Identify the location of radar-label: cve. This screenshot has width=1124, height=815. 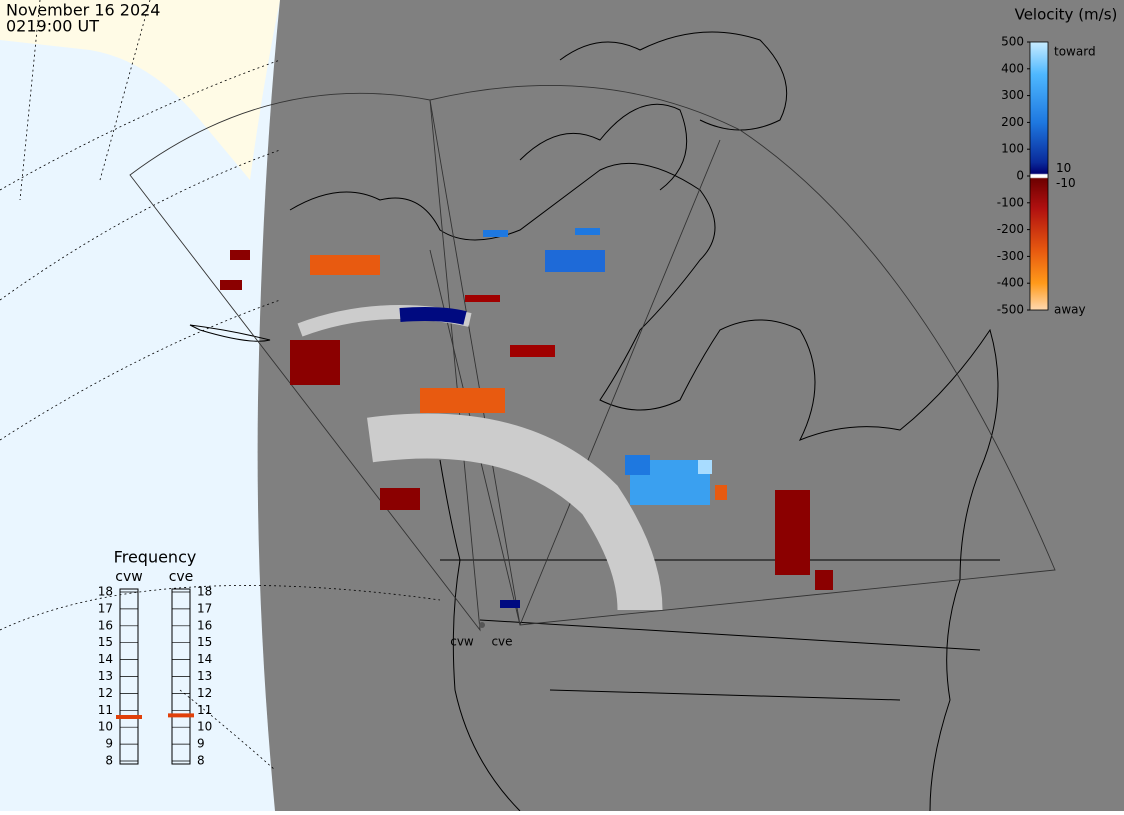
(501, 642).